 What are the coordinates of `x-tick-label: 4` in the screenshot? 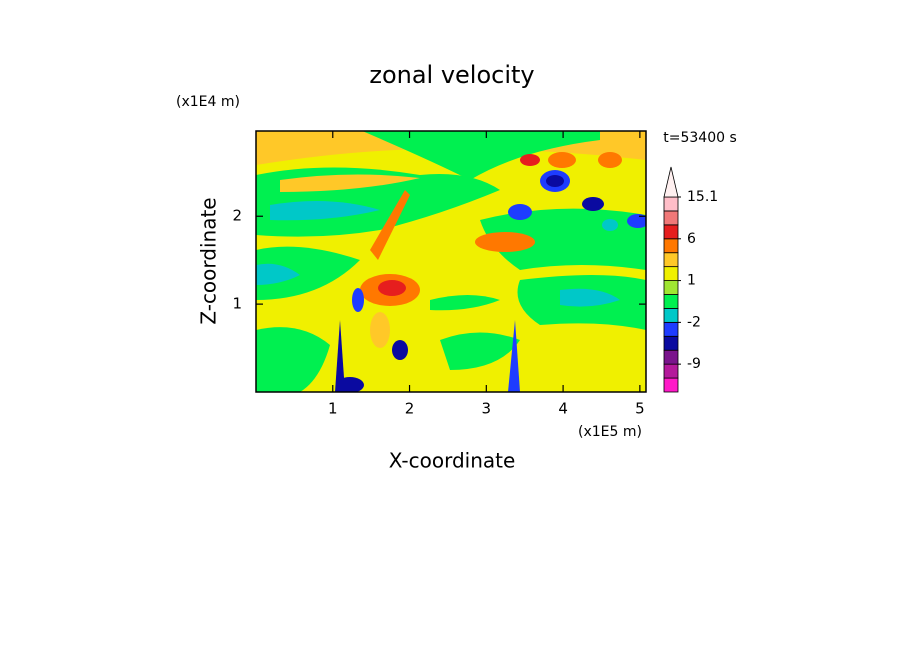 It's located at (563, 409).